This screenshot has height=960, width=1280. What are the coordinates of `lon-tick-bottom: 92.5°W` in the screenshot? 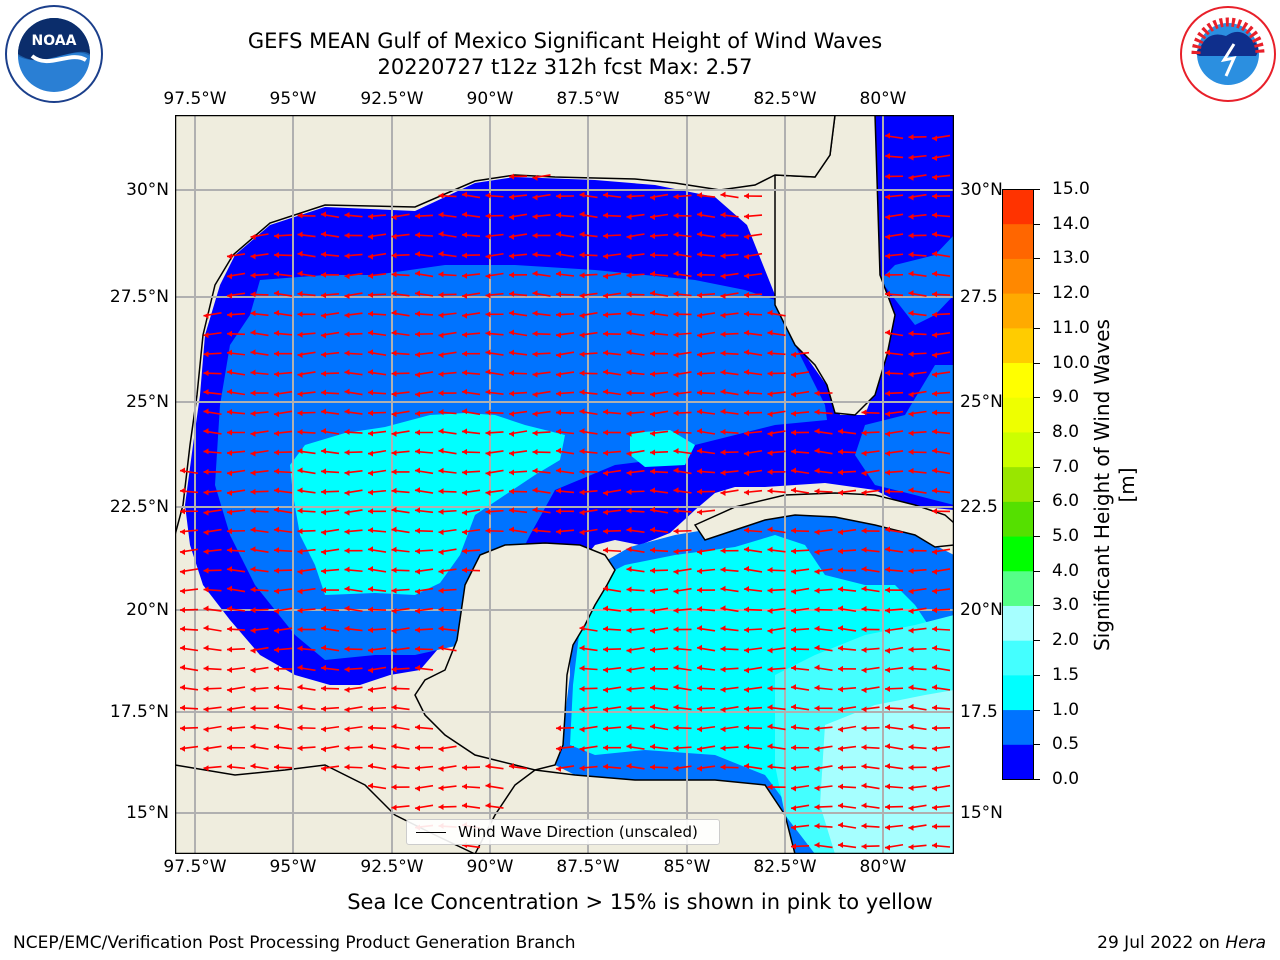 It's located at (392, 867).